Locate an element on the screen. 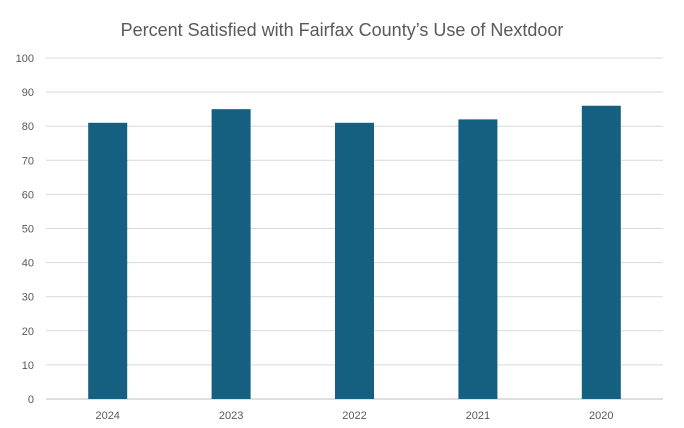 The image size is (684, 428). y-axis-tick-labels: 0 10 20 30 40 50 60 70 80 90 100 is located at coordinates (25, 229).